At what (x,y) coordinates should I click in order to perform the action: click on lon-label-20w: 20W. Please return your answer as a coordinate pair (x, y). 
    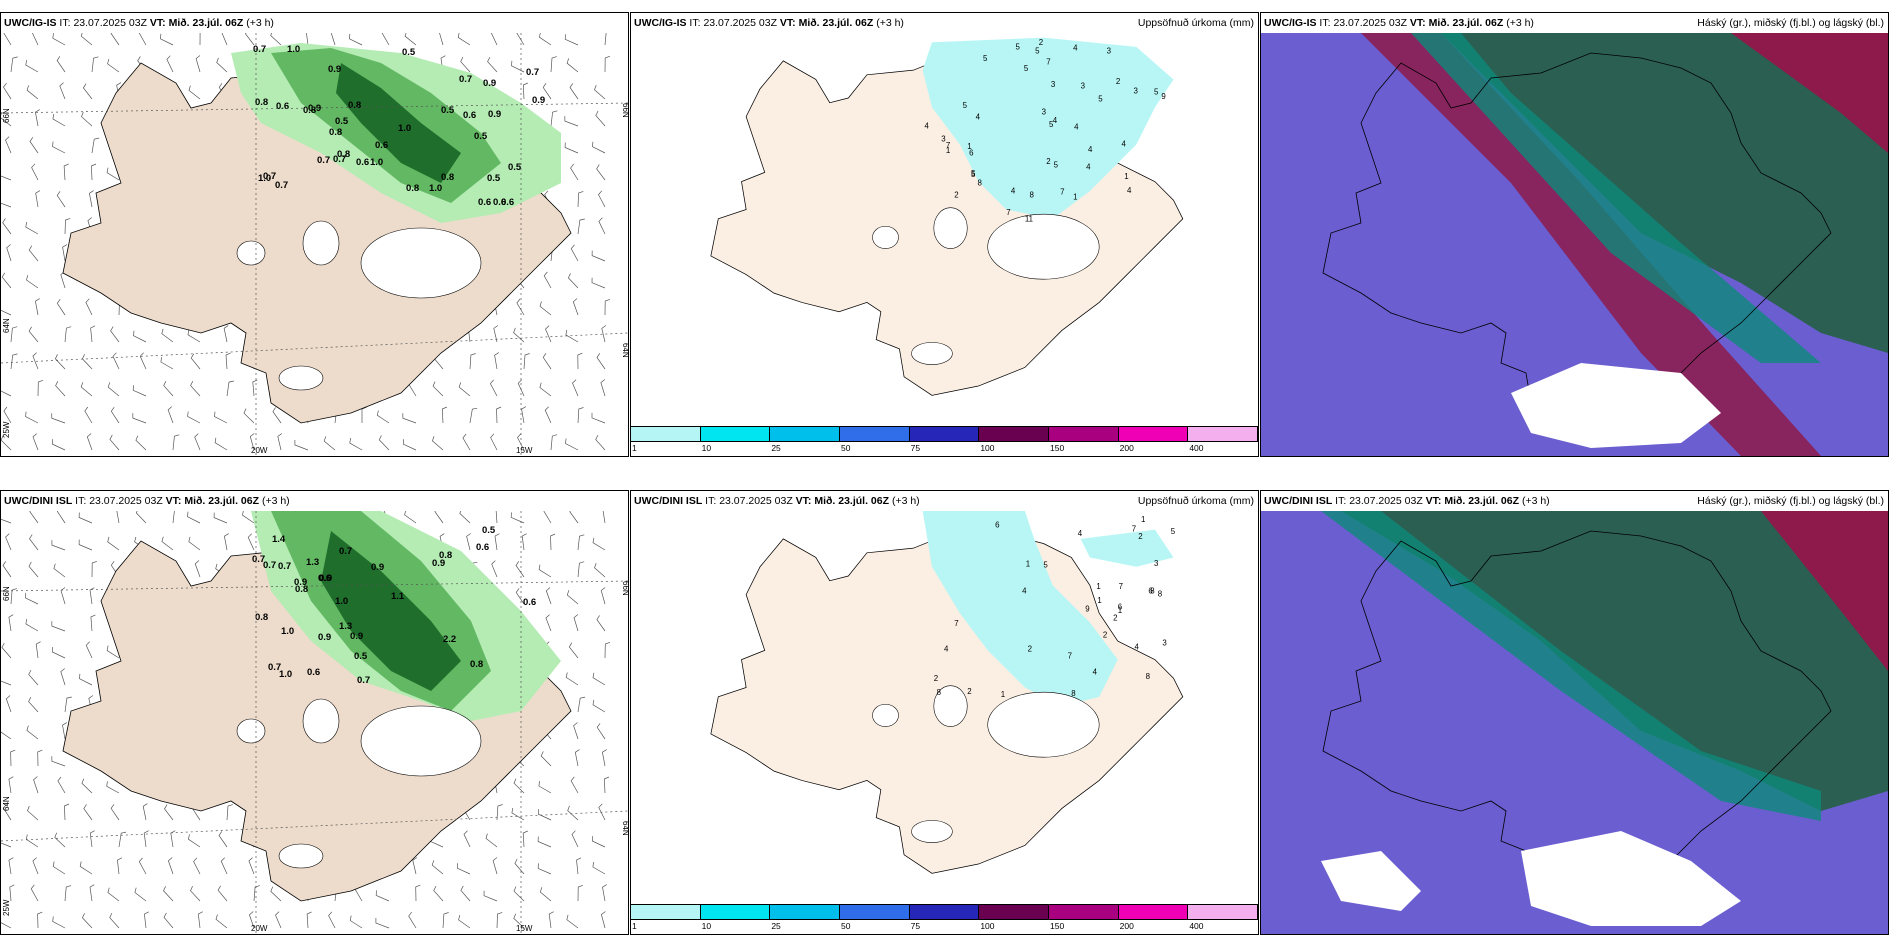
    Looking at the image, I should click on (259, 450).